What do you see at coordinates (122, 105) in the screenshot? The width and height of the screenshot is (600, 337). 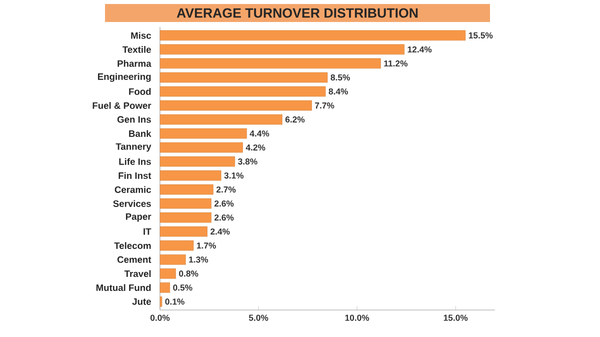 I see `y-tick-label: Fuel & Power` at bounding box center [122, 105].